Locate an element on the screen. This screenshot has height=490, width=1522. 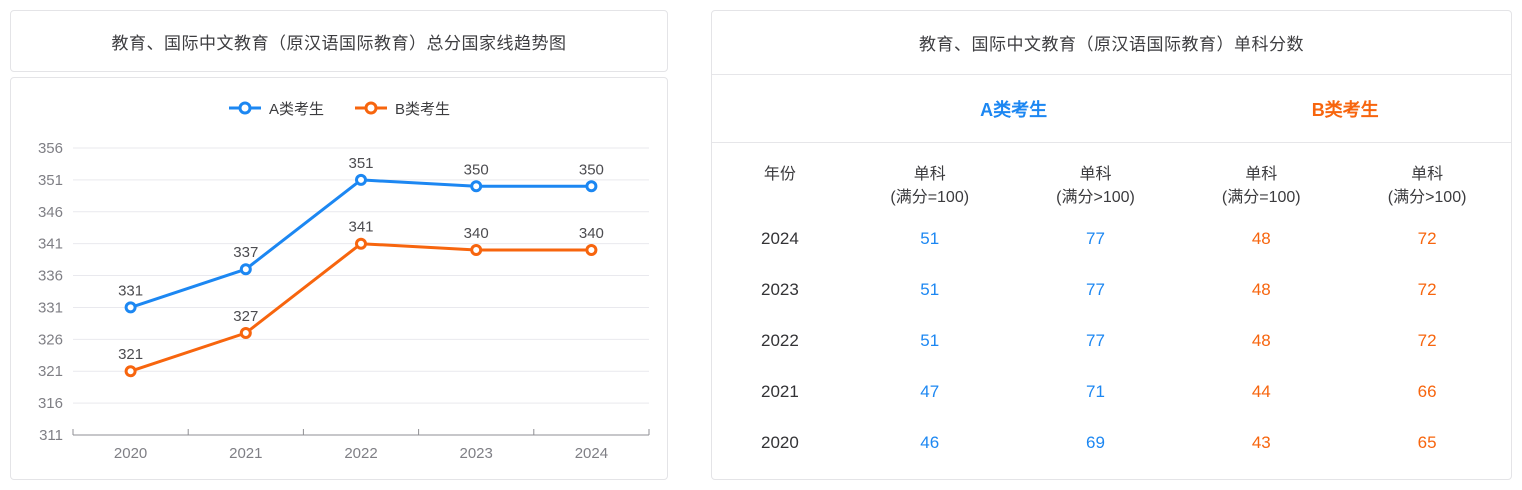
column-header-row: 年份 单科 (满分=100) 单科 (满分>100) 单科 (满分=100) is located at coordinates (1111, 178).